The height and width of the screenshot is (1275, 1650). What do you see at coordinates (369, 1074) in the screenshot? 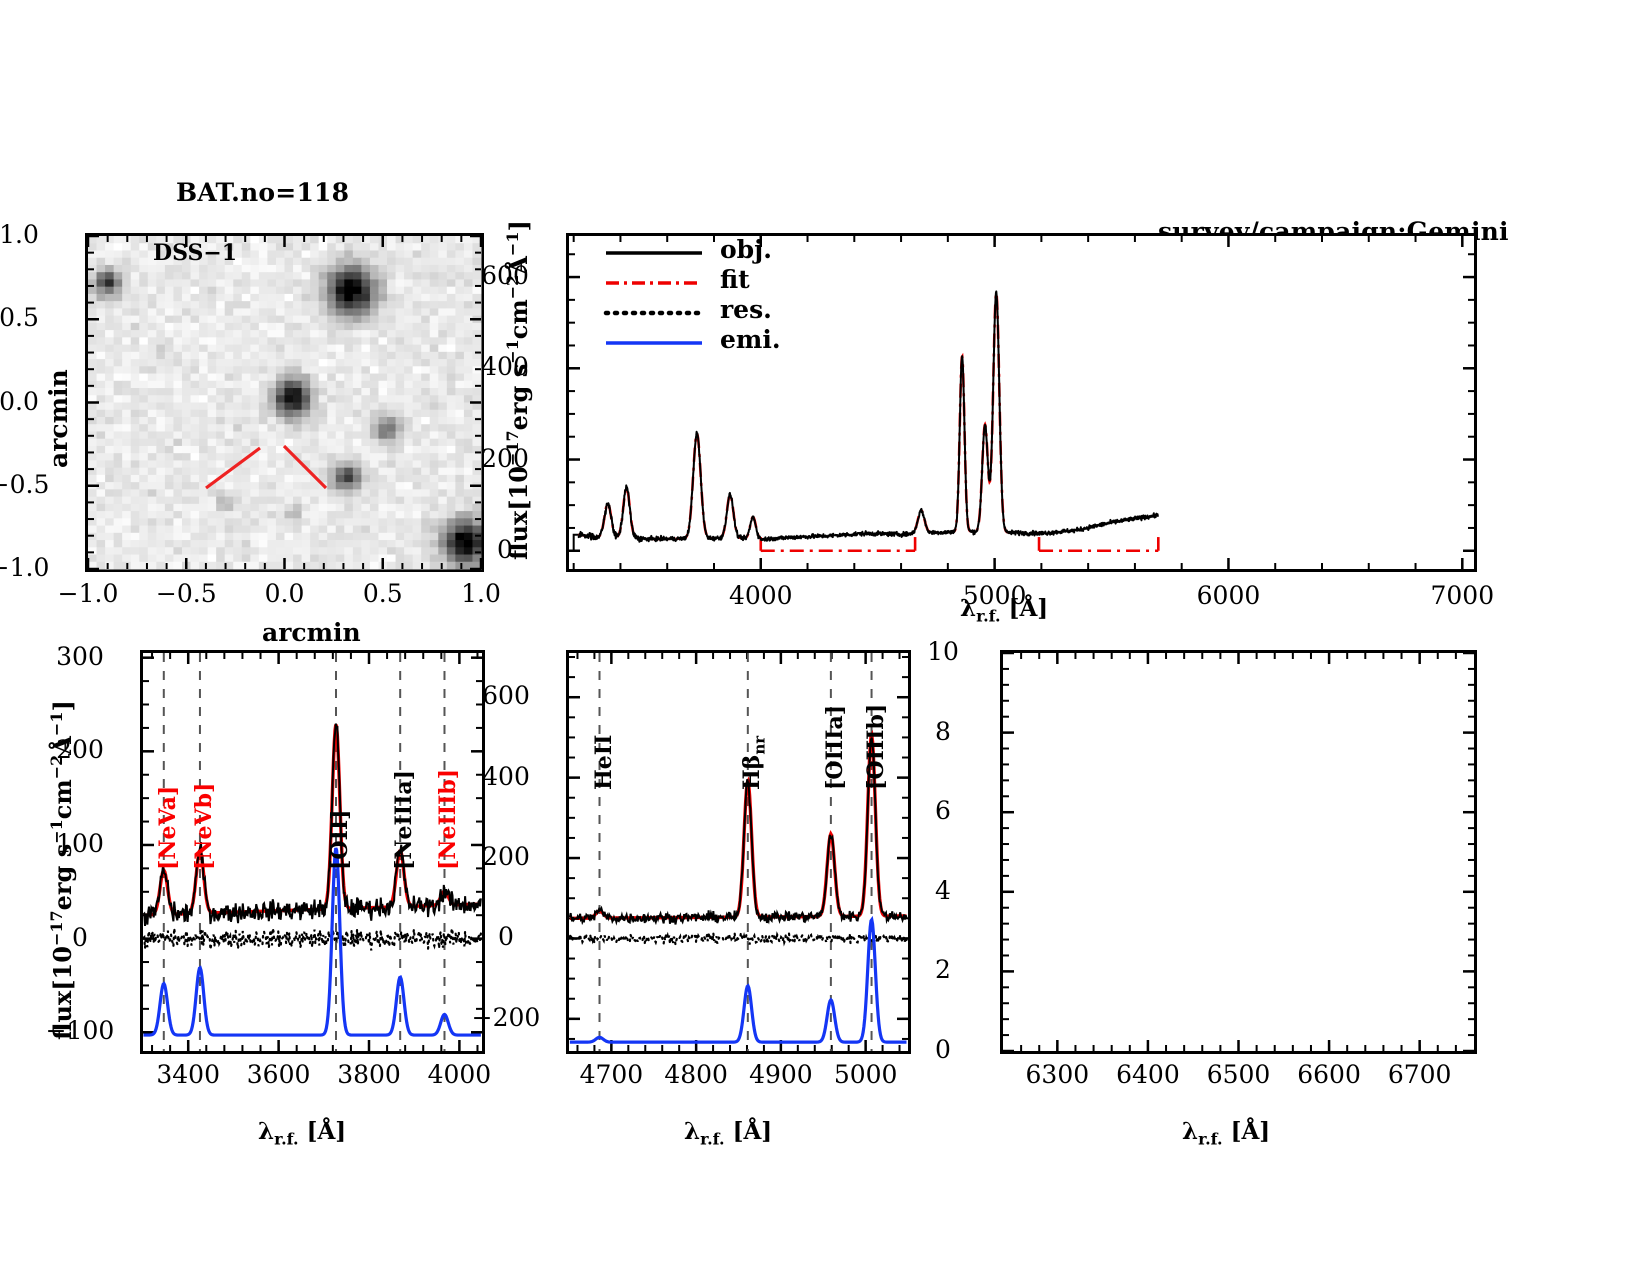
I see `xtick-2: 3800` at bounding box center [369, 1074].